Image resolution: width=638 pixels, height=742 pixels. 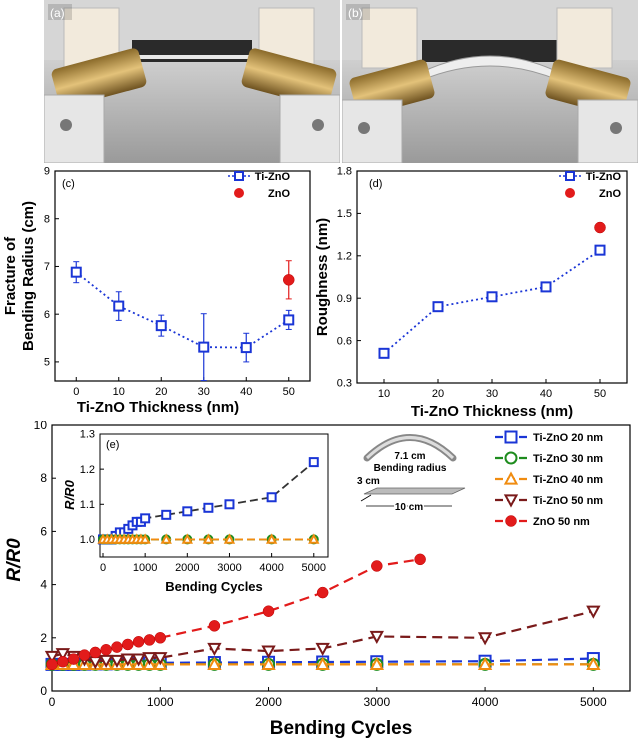 I want to click on legend-ti-zno-50-nm-marker, so click(x=511, y=501).